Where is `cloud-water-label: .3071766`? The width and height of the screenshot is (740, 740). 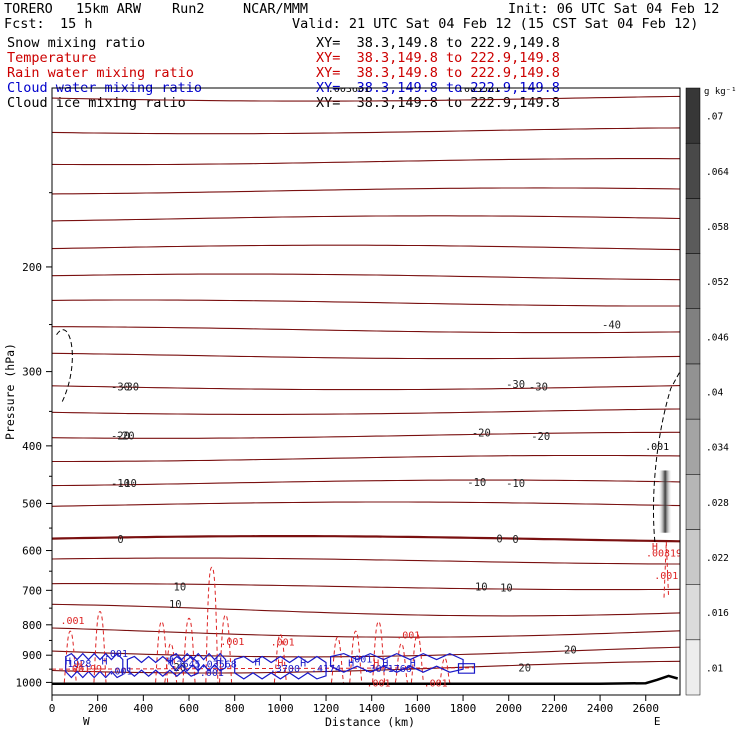 cloud-water-label: .3071766 is located at coordinates (388, 669).